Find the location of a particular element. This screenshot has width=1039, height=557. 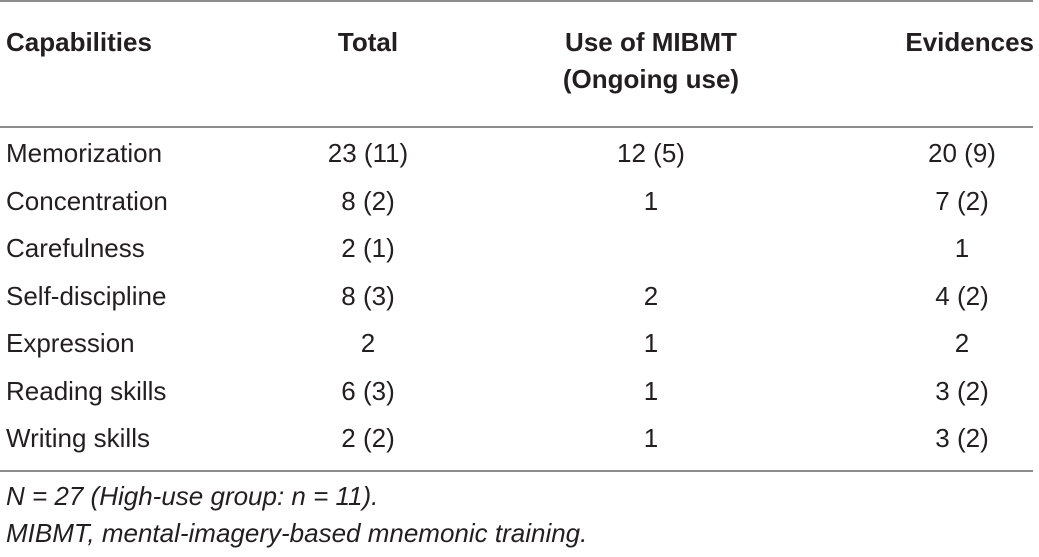

cell-total: 23 (11) is located at coordinates (368, 153).